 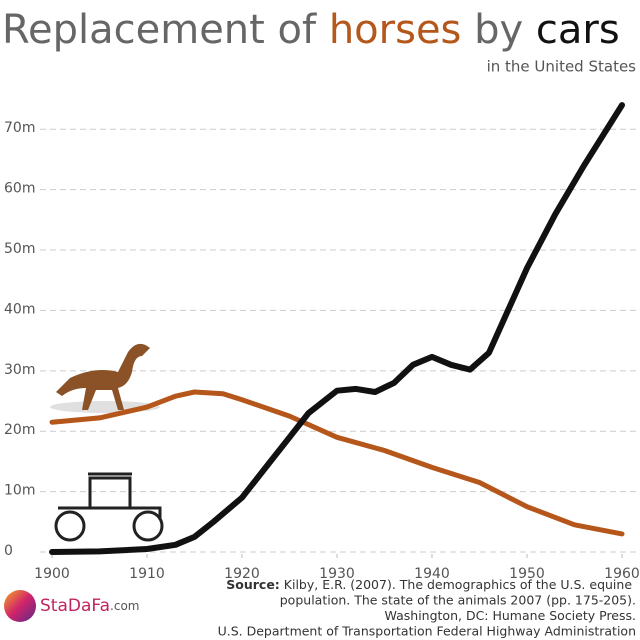 What do you see at coordinates (75, 606) in the screenshot?
I see `logo-name: StaDaFa` at bounding box center [75, 606].